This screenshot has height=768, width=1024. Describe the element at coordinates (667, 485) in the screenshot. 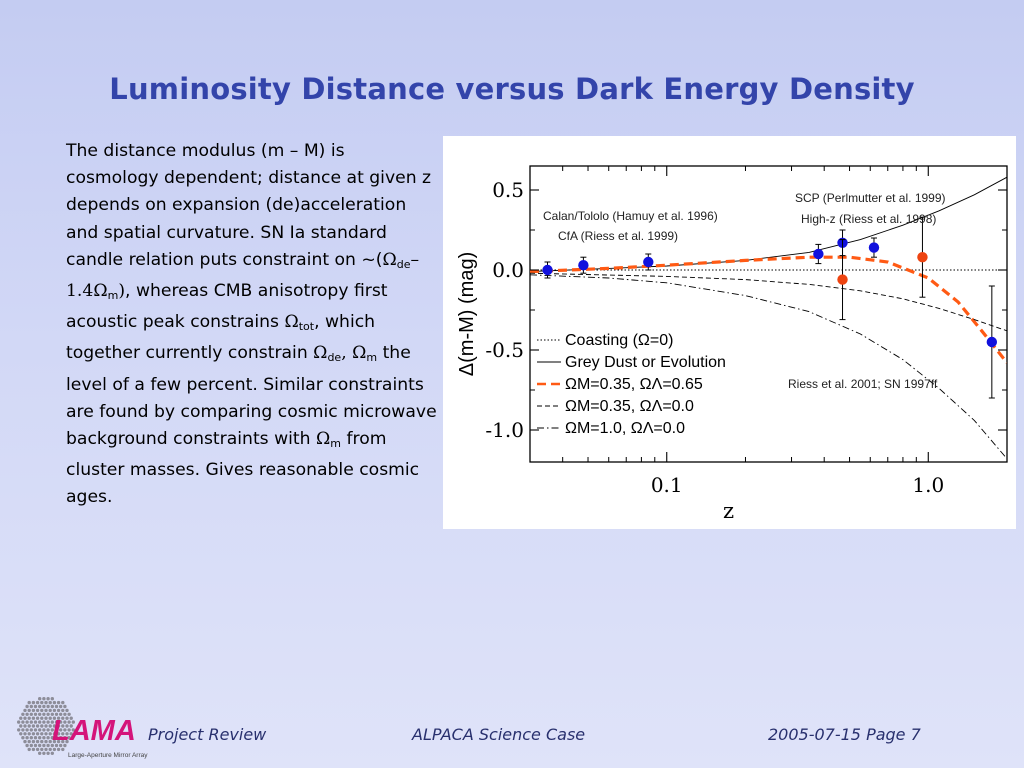

I see `x-tick-label: 0.1` at that location.